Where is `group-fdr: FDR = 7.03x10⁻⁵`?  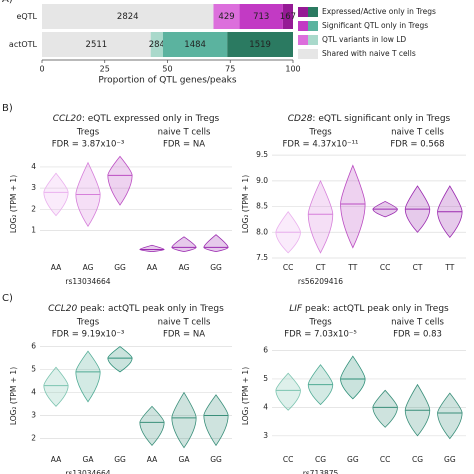 group-fdr: FDR = 7.03x10⁻⁵ is located at coordinates (320, 335).